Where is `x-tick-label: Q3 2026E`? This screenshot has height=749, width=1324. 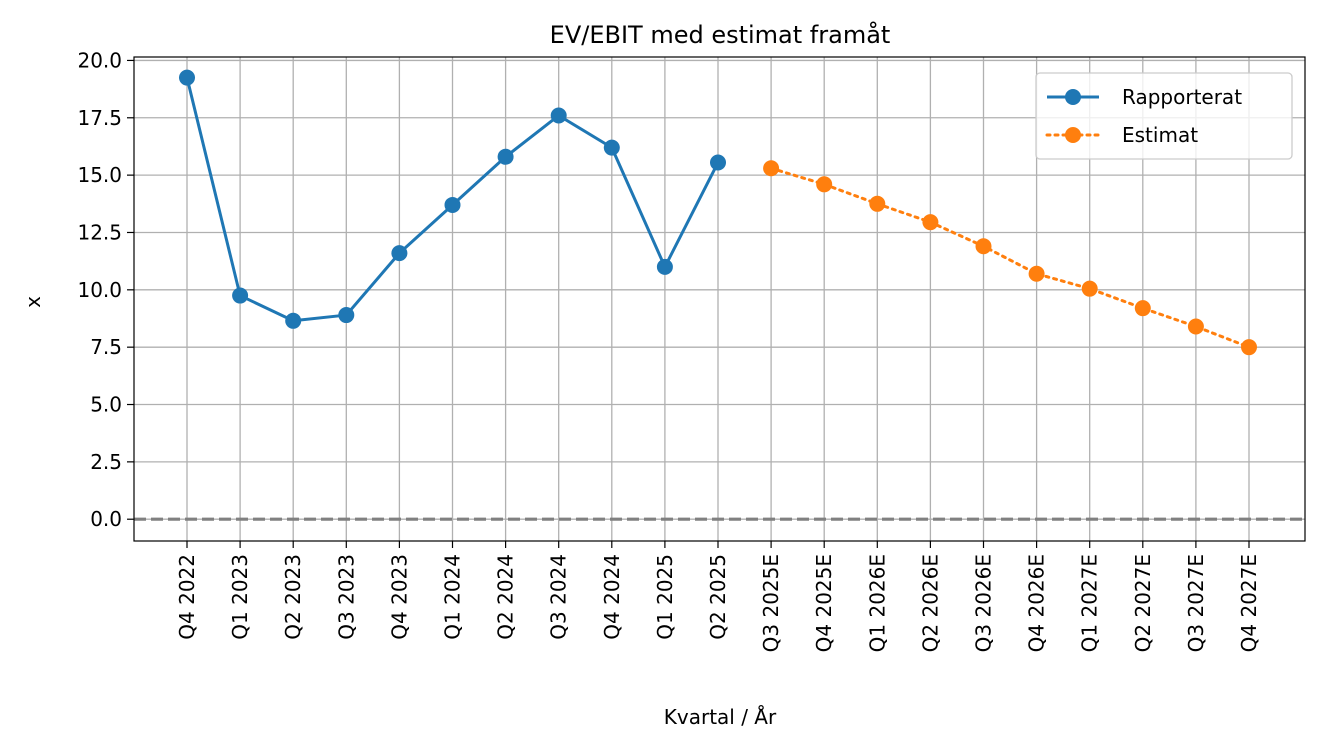
x-tick-label: Q3 2026E is located at coordinates (984, 603).